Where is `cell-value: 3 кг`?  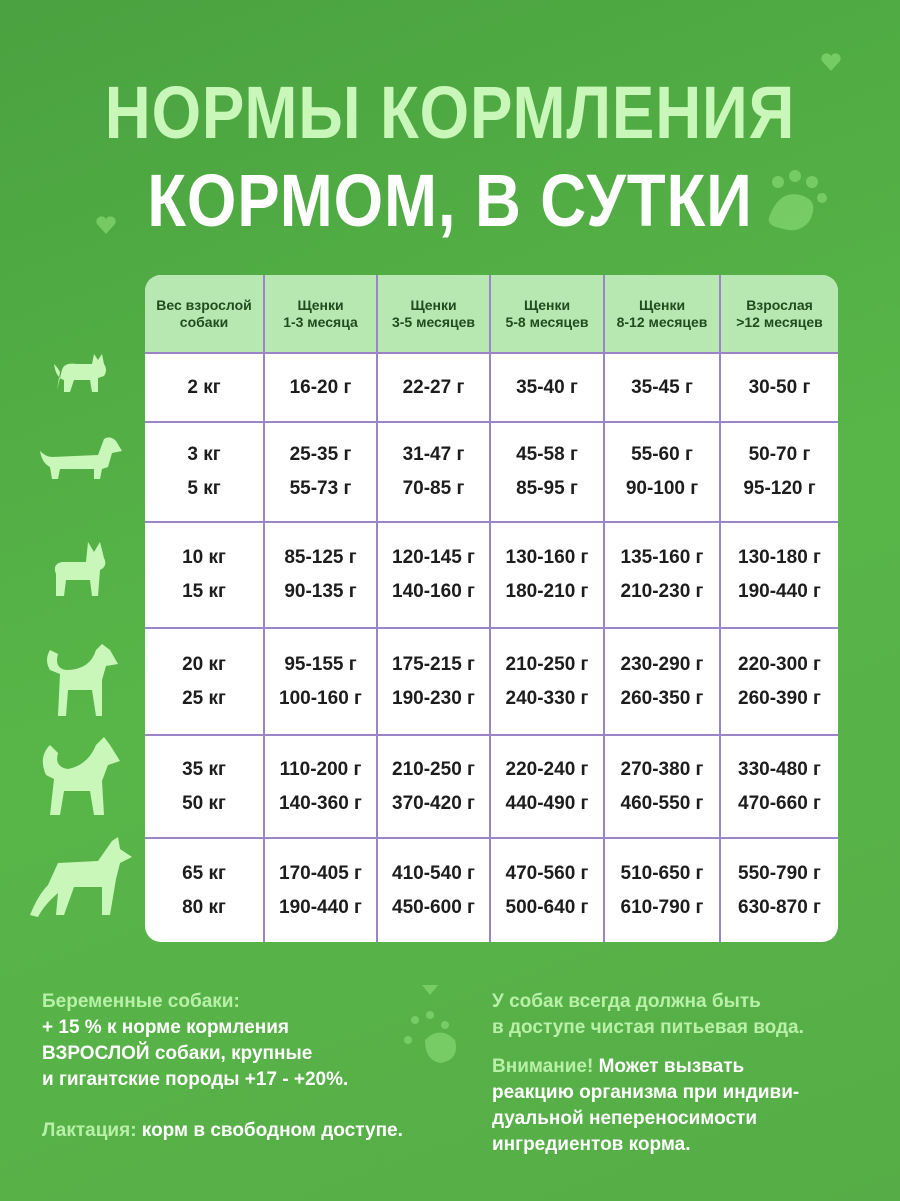 cell-value: 3 кг is located at coordinates (204, 454).